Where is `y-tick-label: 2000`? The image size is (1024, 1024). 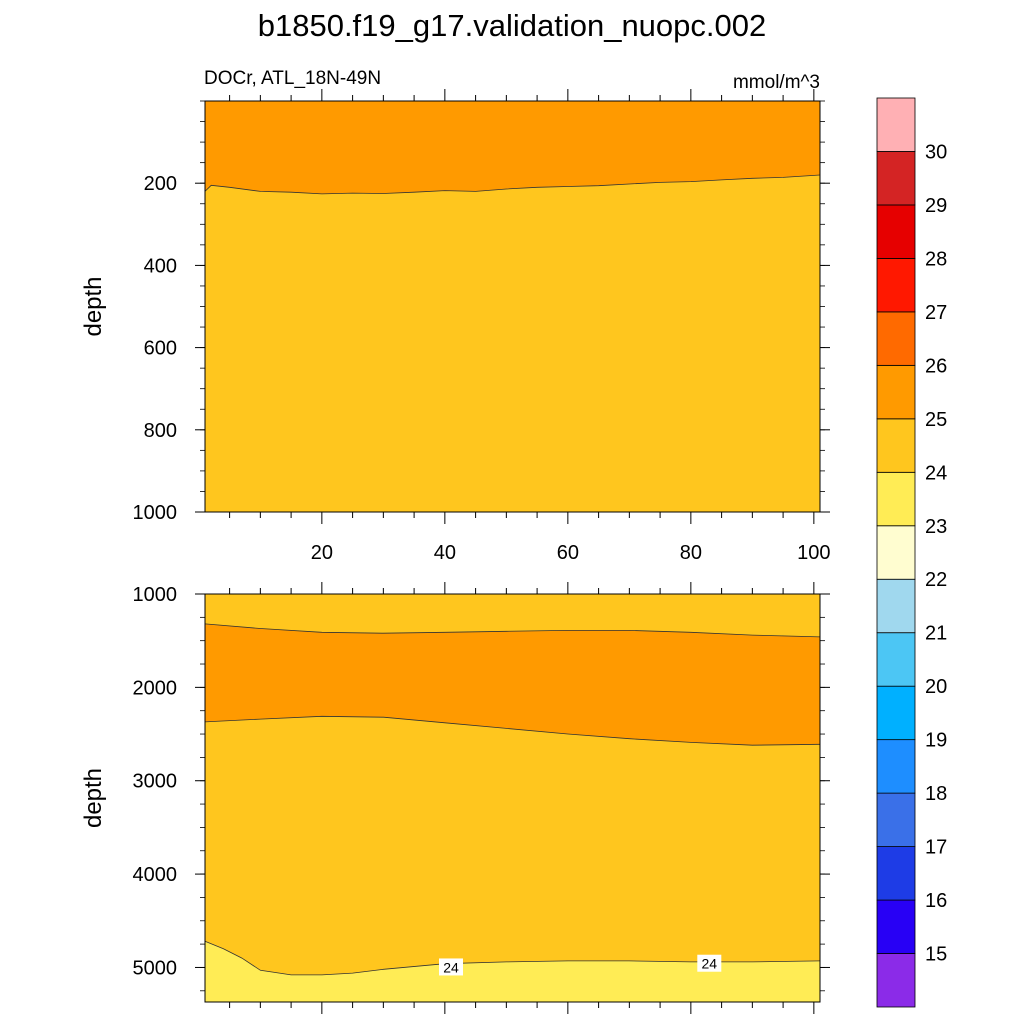 y-tick-label: 2000 is located at coordinates (155, 688).